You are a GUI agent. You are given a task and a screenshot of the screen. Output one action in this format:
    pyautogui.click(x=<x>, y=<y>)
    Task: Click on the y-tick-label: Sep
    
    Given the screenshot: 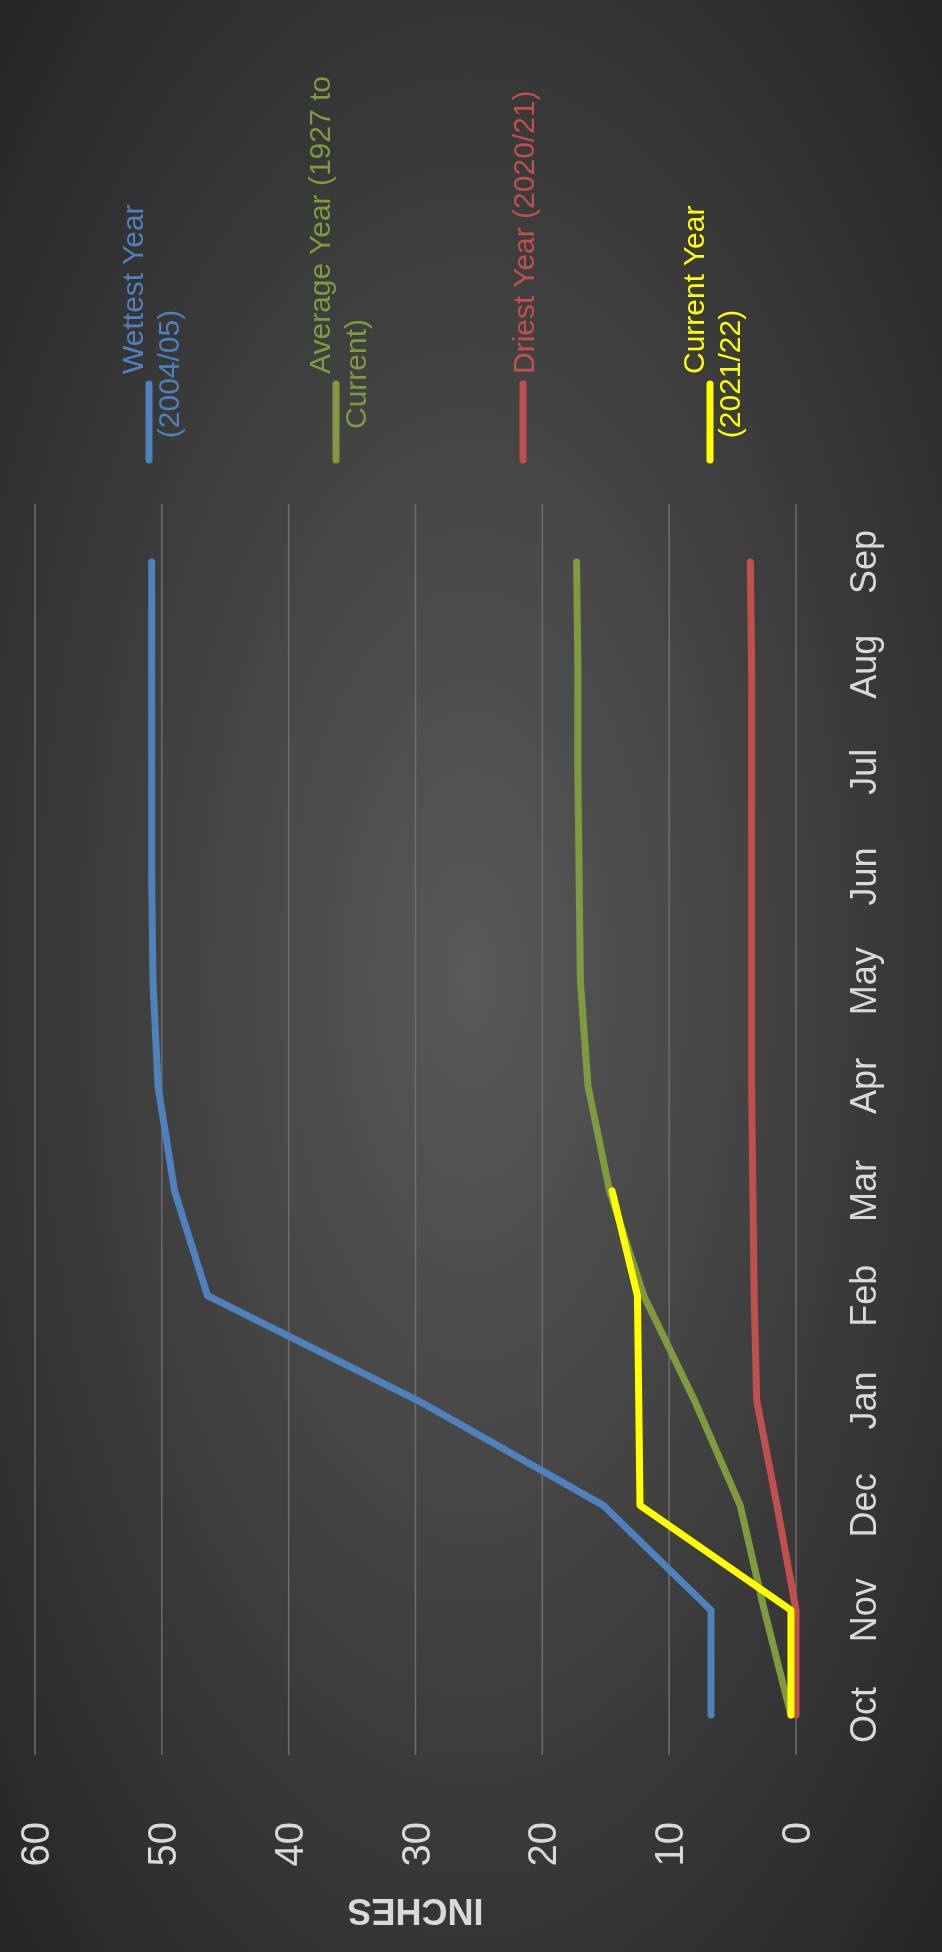 What is the action you would take?
    pyautogui.click(x=863, y=562)
    